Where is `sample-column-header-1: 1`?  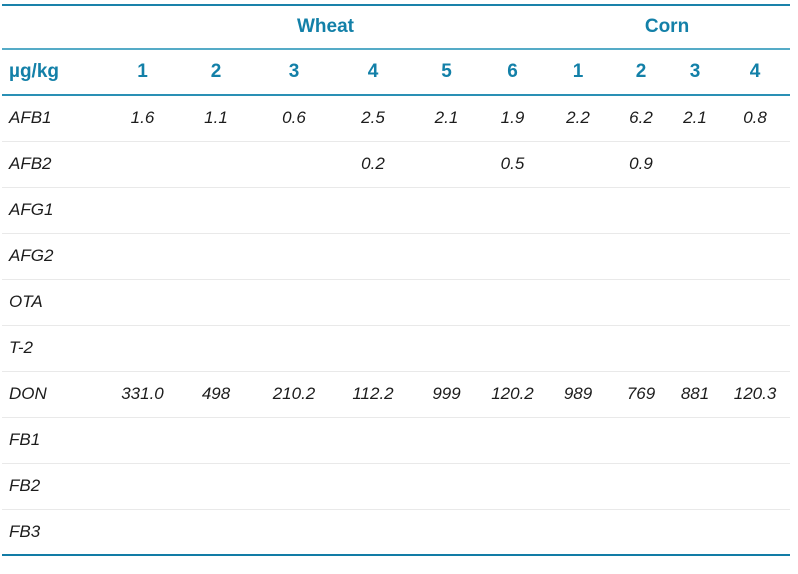 sample-column-header-1: 1 is located at coordinates (142, 71).